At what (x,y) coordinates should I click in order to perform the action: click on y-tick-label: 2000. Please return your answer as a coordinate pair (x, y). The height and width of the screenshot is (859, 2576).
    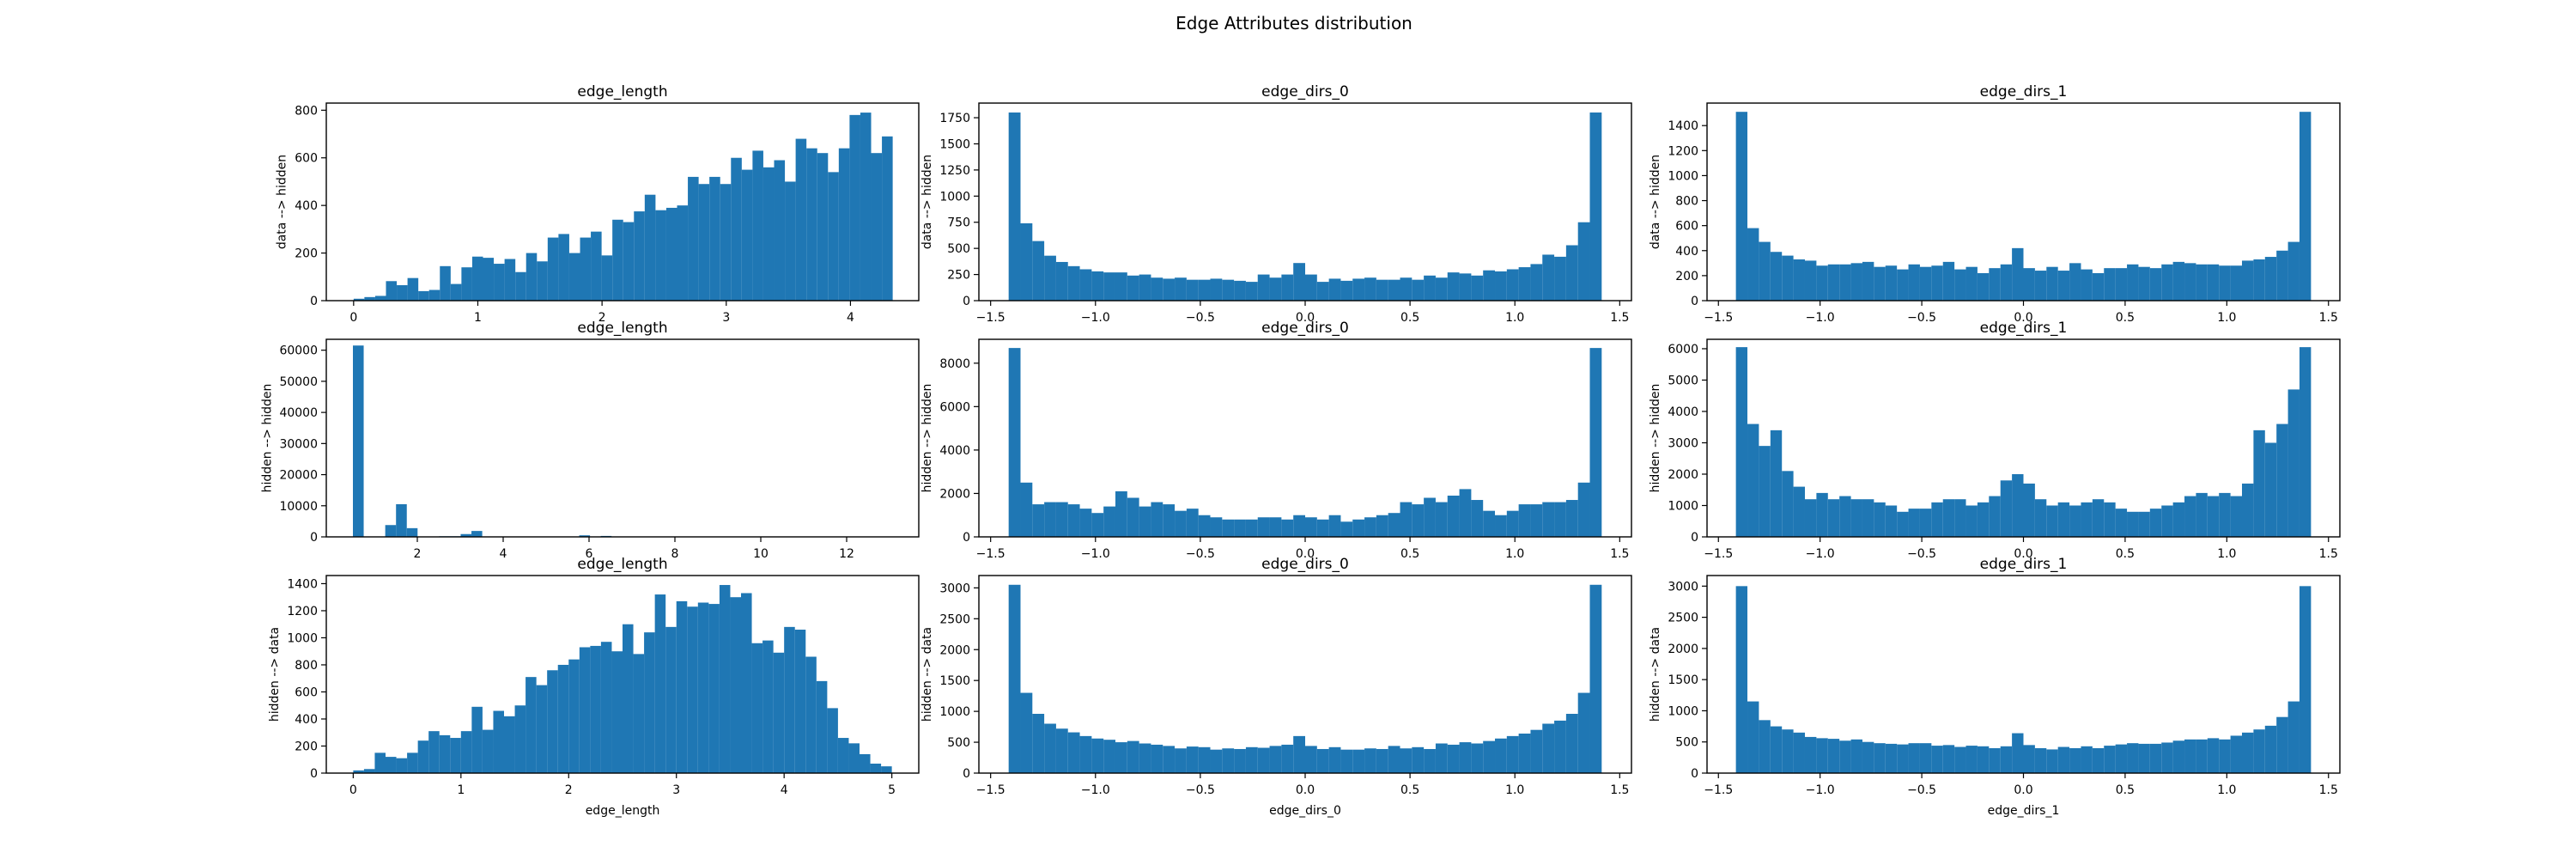
    Looking at the image, I should click on (1683, 649).